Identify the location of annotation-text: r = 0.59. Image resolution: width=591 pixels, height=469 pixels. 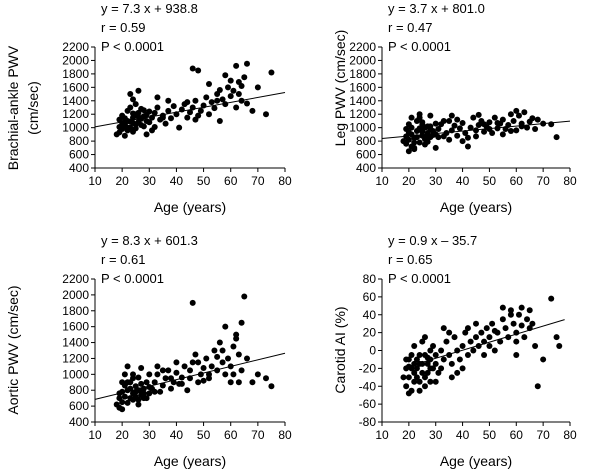
(123, 27).